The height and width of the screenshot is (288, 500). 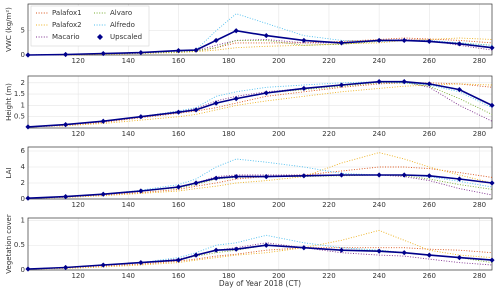 I want to click on y-tick-label: 4, so click(x=23, y=167).